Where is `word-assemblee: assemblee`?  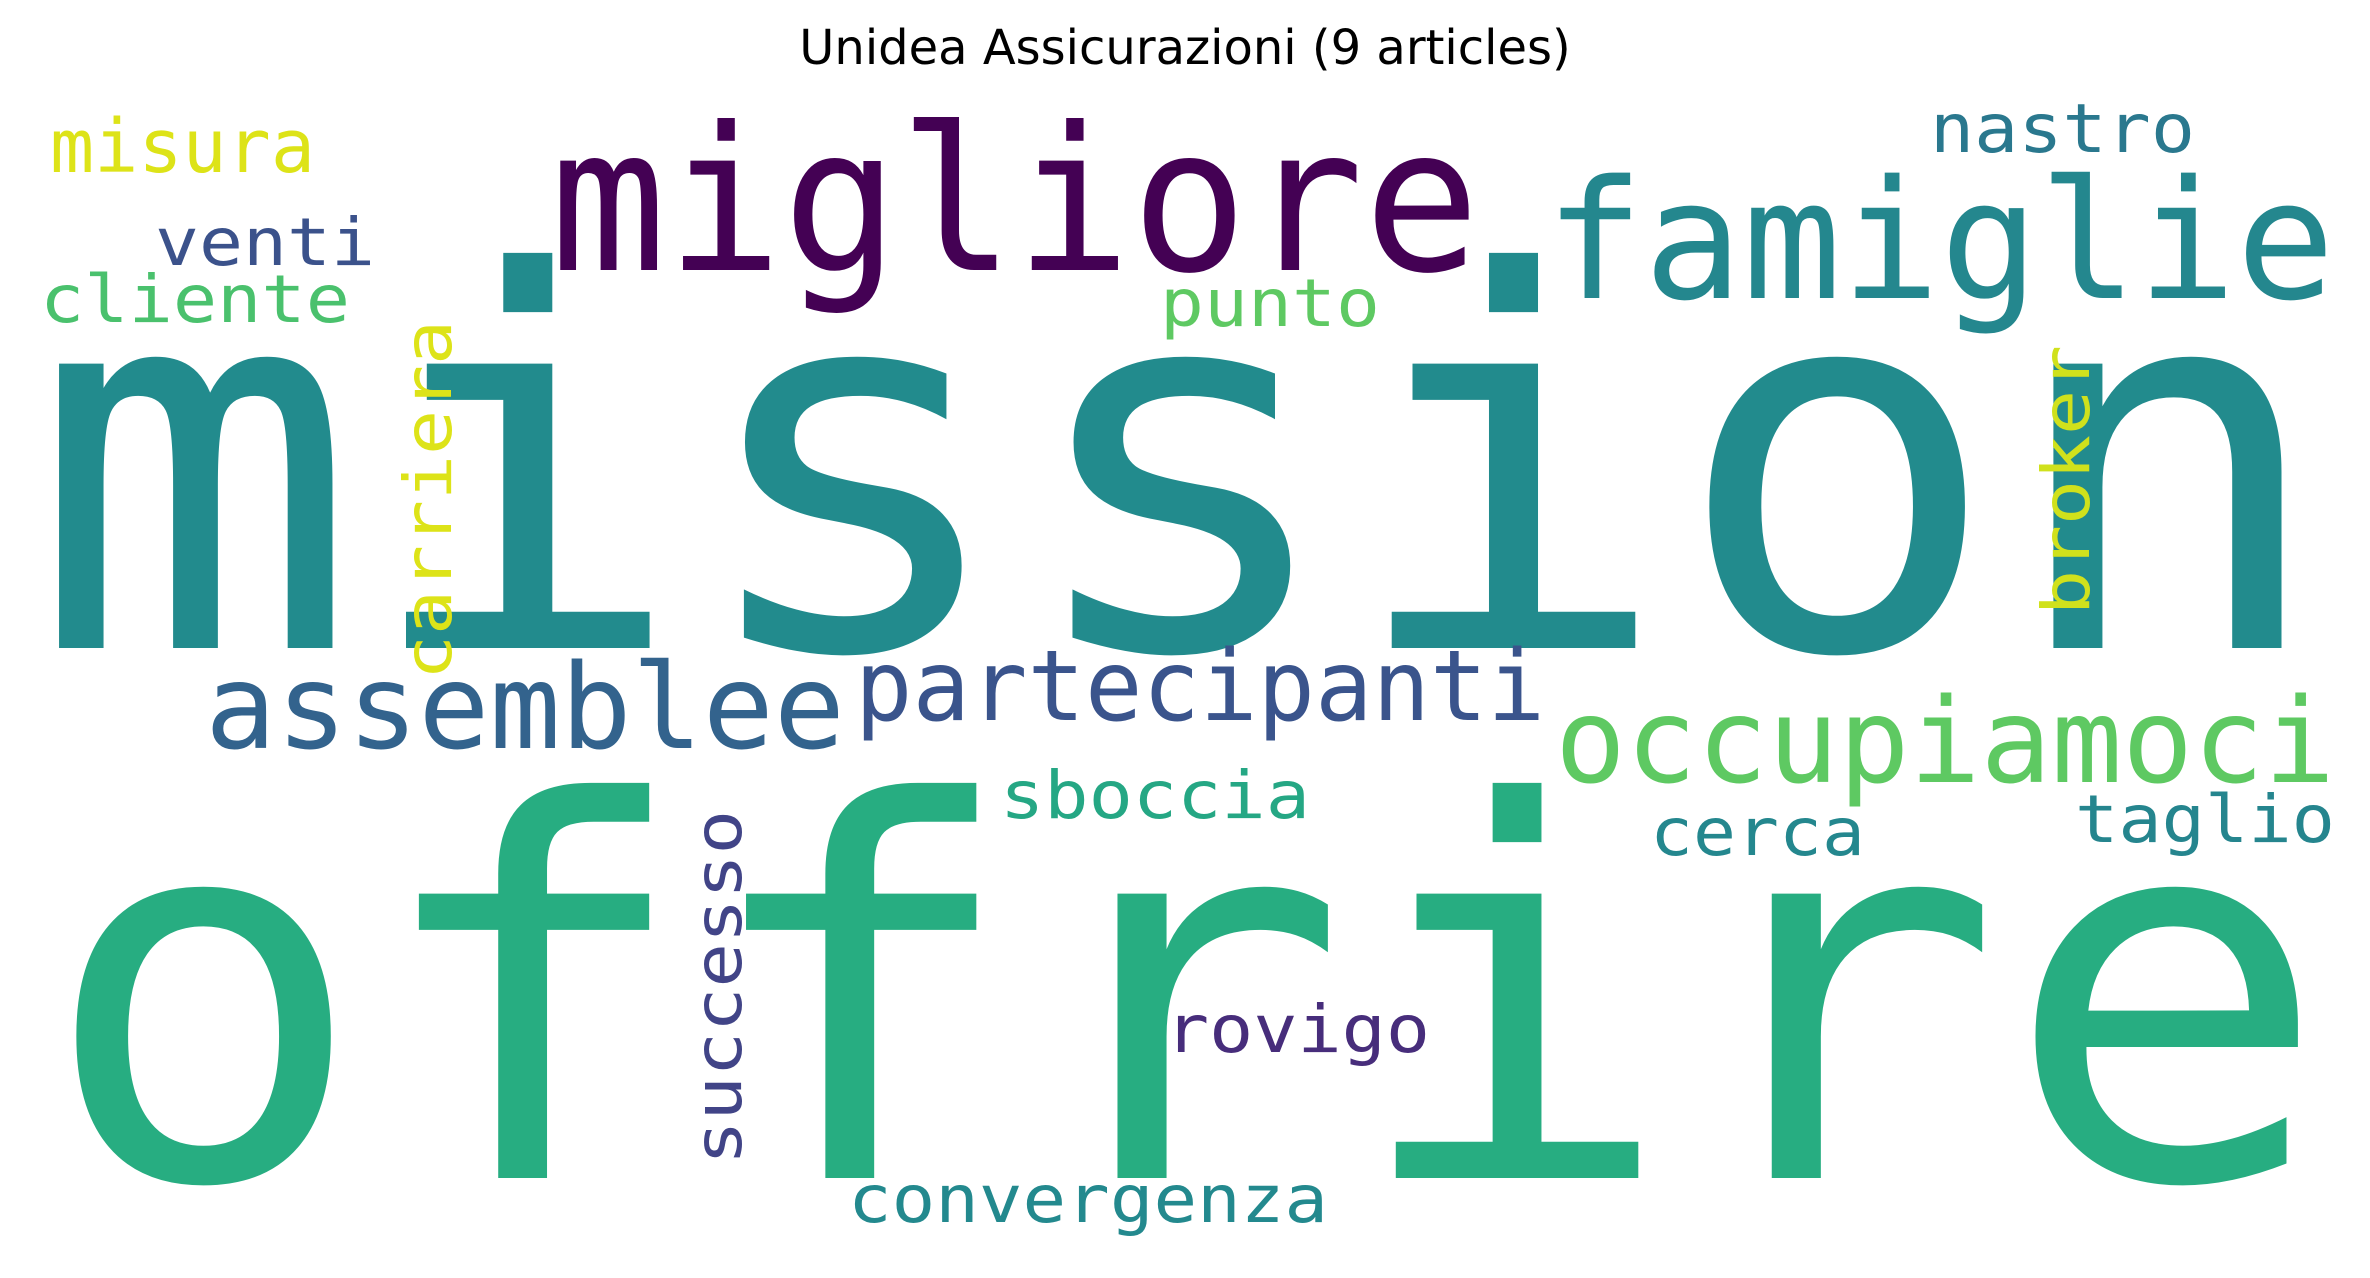 word-assemblee: assemblee is located at coordinates (525, 707).